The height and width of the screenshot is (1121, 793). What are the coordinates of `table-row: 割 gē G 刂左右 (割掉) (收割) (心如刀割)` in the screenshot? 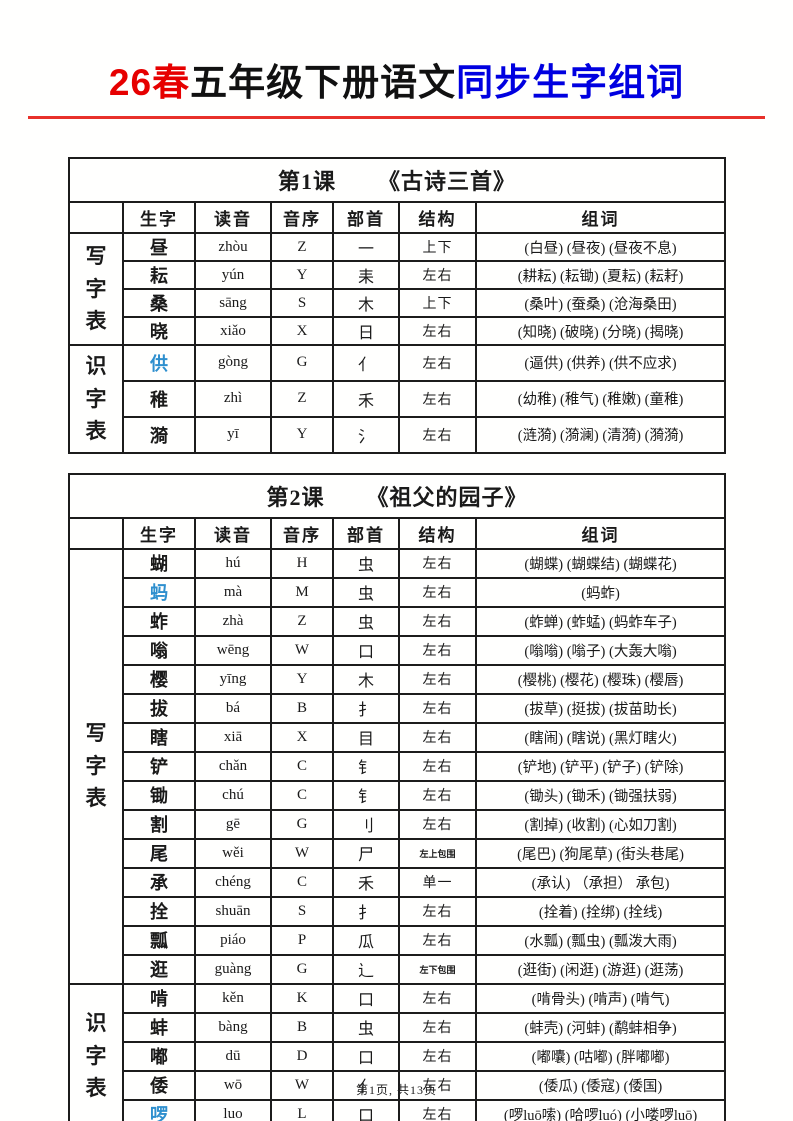 It's located at (398, 824).